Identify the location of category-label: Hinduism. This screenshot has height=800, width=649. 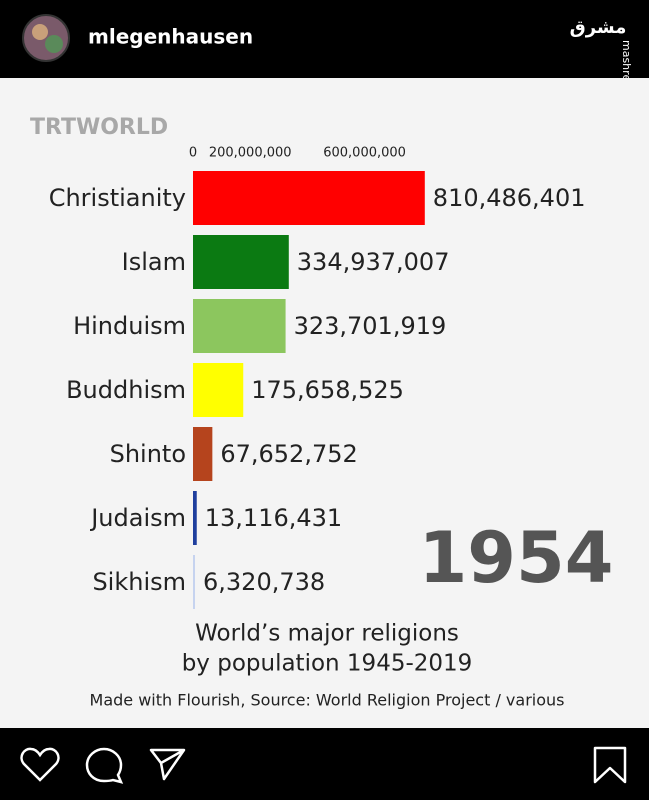
(129, 326).